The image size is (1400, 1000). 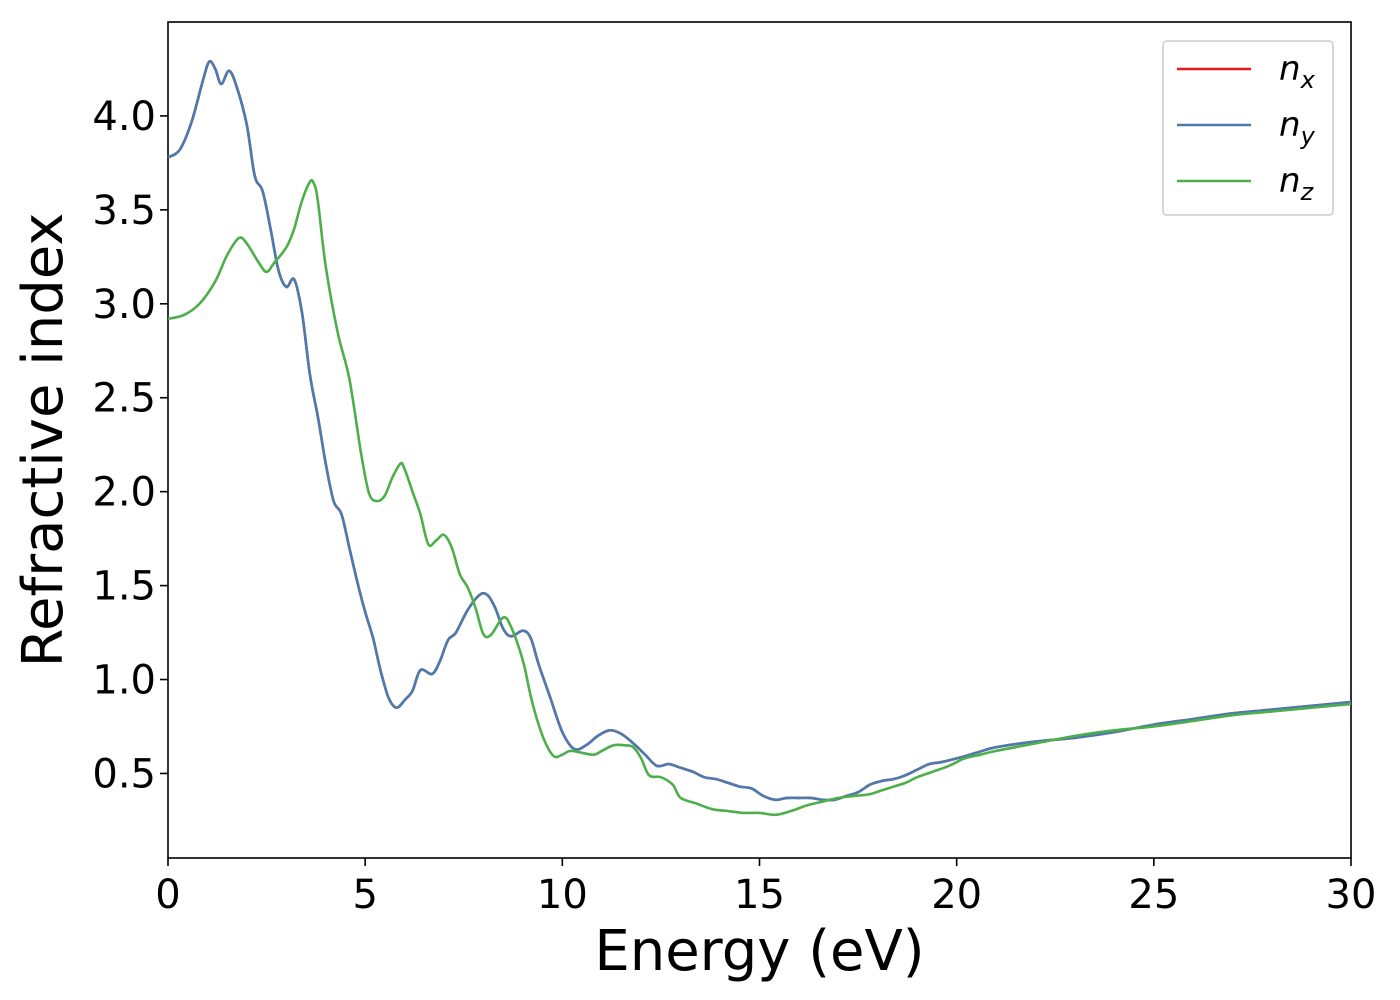 I want to click on legend-box, so click(x=1248, y=128).